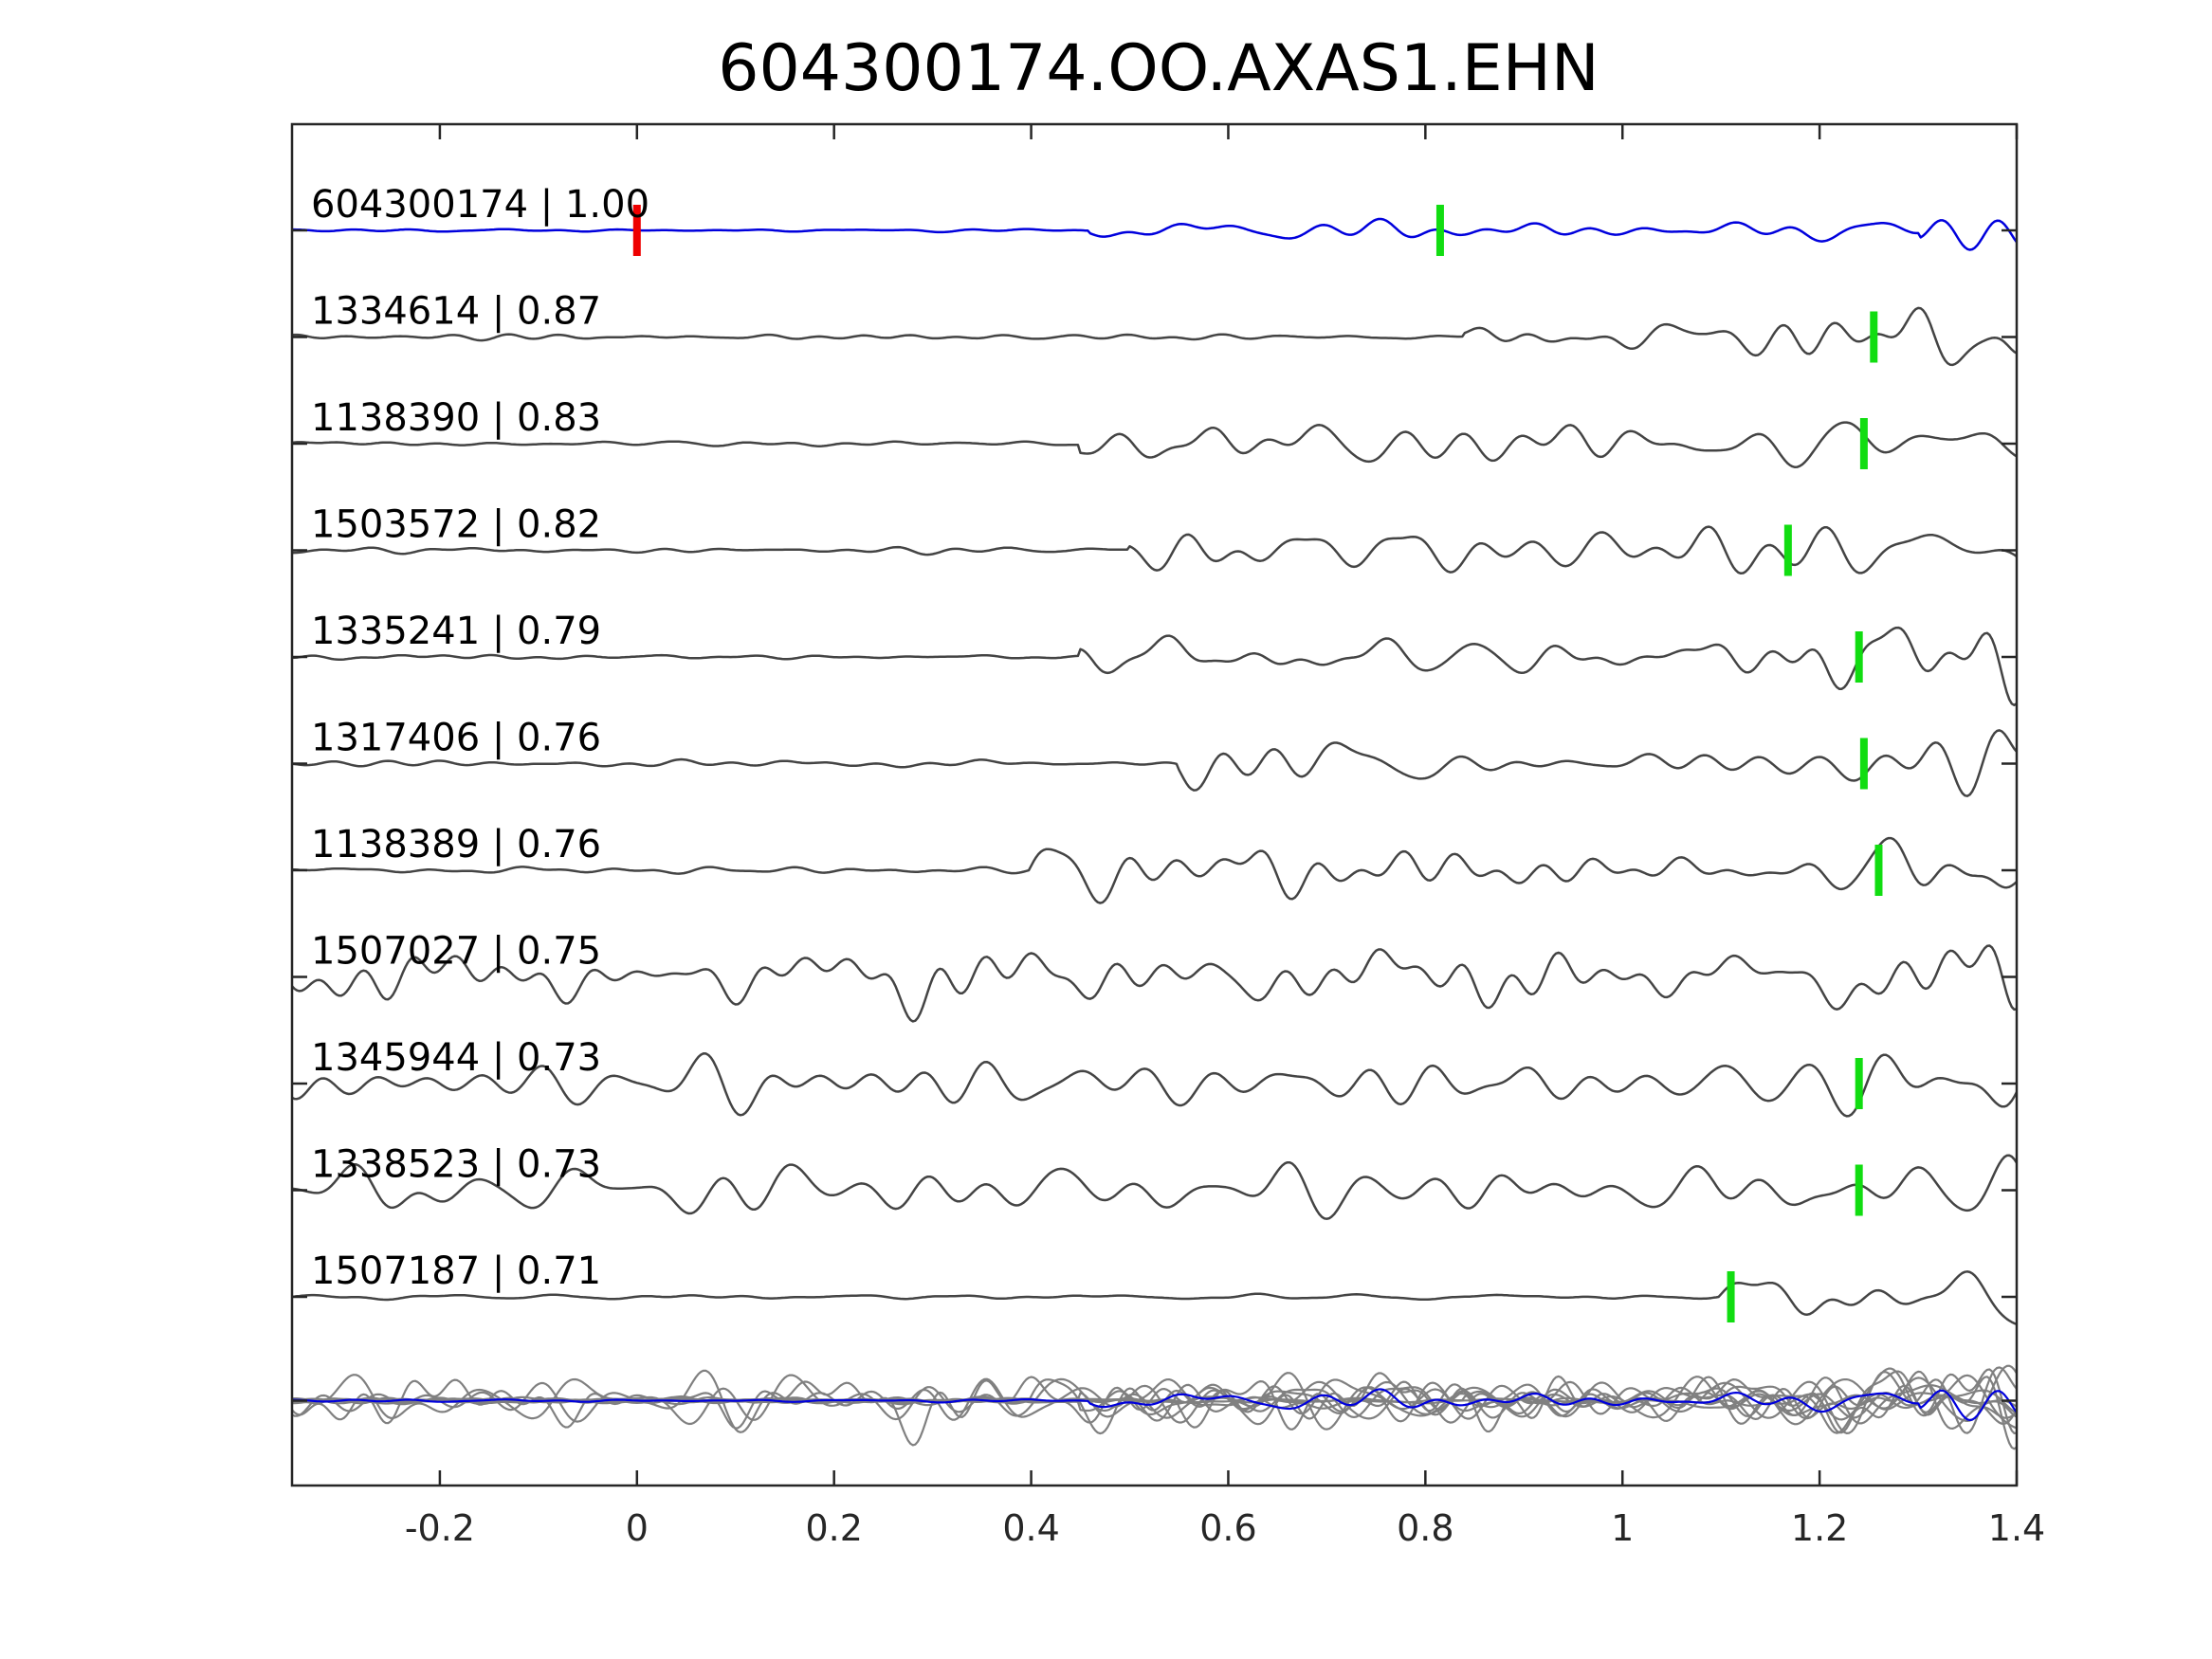 This screenshot has width=2212, height=1659. I want to click on chart-title: 604300174.OO.AXAS1.EHN, so click(1159, 68).